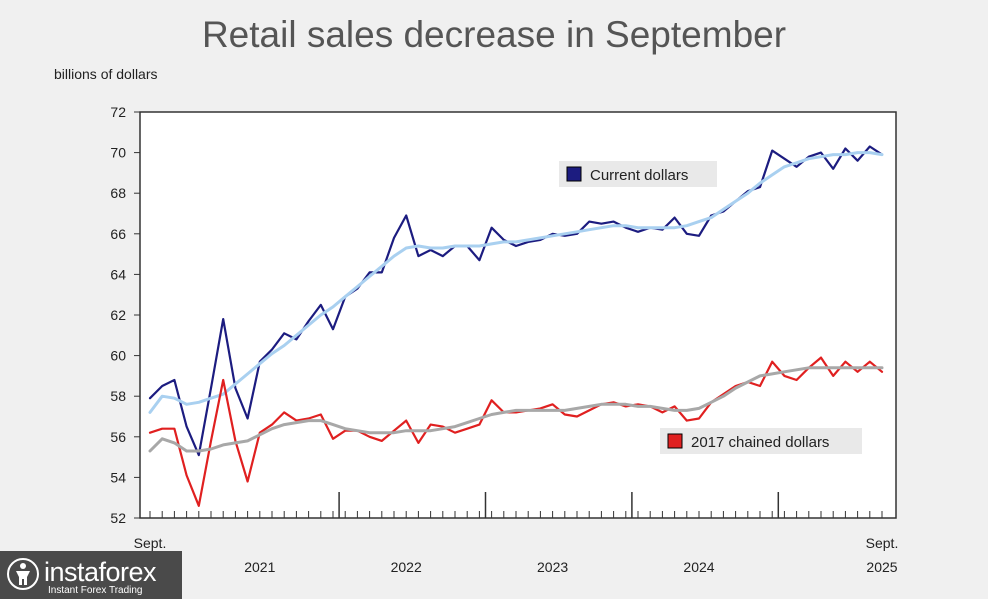 This screenshot has height=599, width=988. What do you see at coordinates (881, 567) in the screenshot?
I see `x-tick-label-year: 2025` at bounding box center [881, 567].